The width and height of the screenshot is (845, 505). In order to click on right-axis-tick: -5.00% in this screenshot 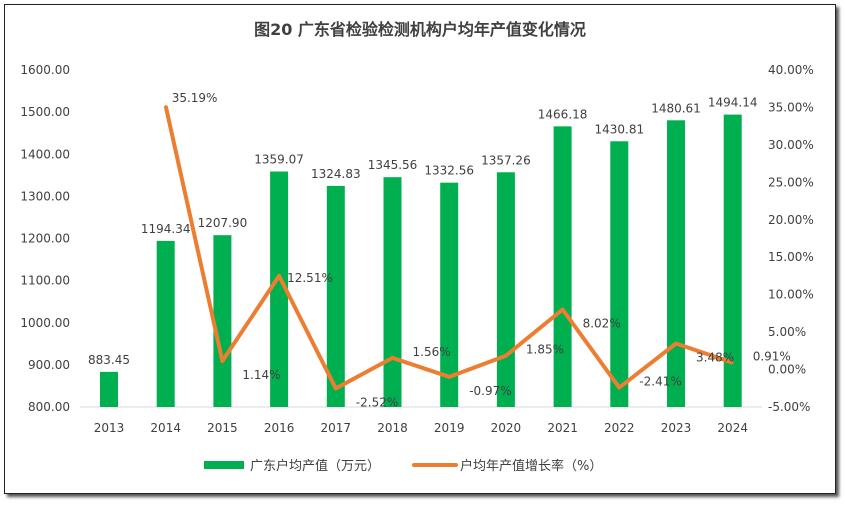, I will do `click(789, 407)`.